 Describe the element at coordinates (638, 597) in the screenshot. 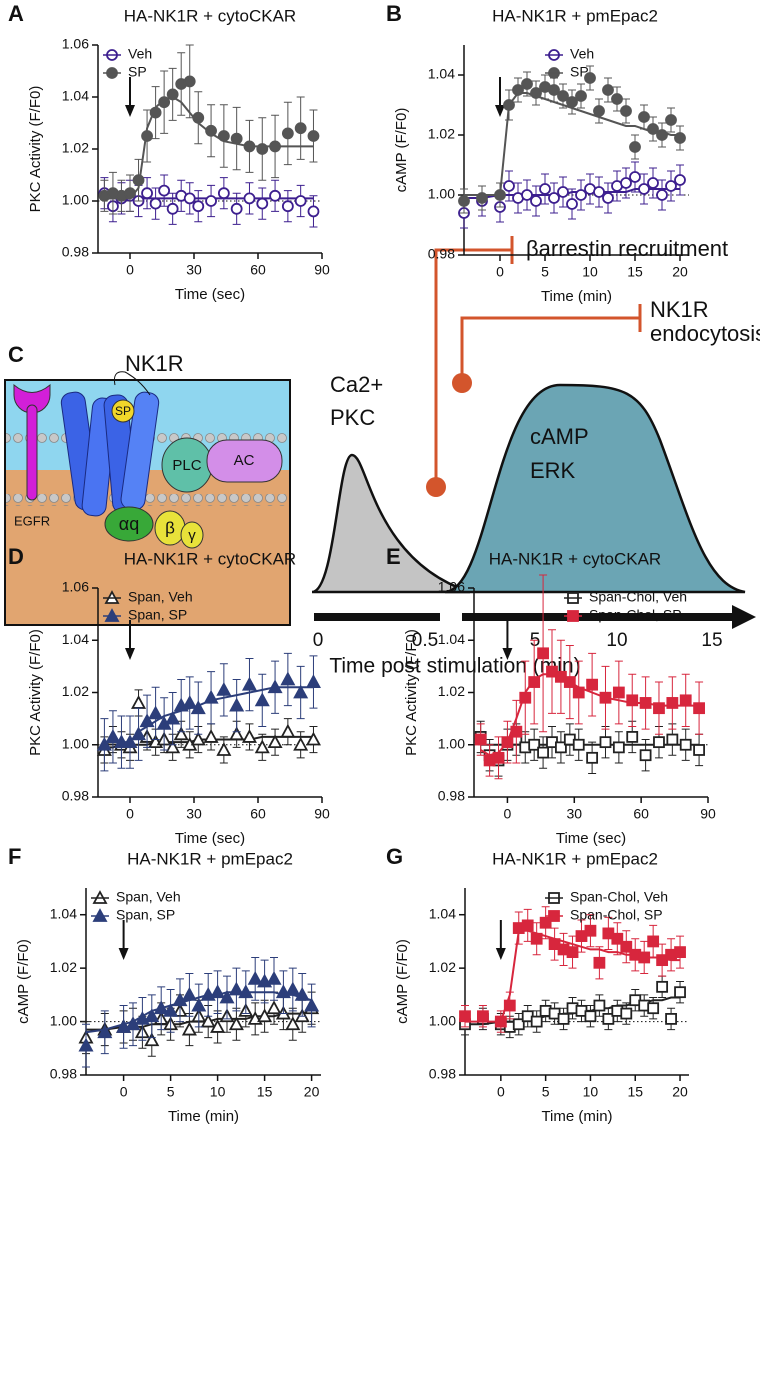

I see `legend-label: Span-Chol, Veh` at that location.